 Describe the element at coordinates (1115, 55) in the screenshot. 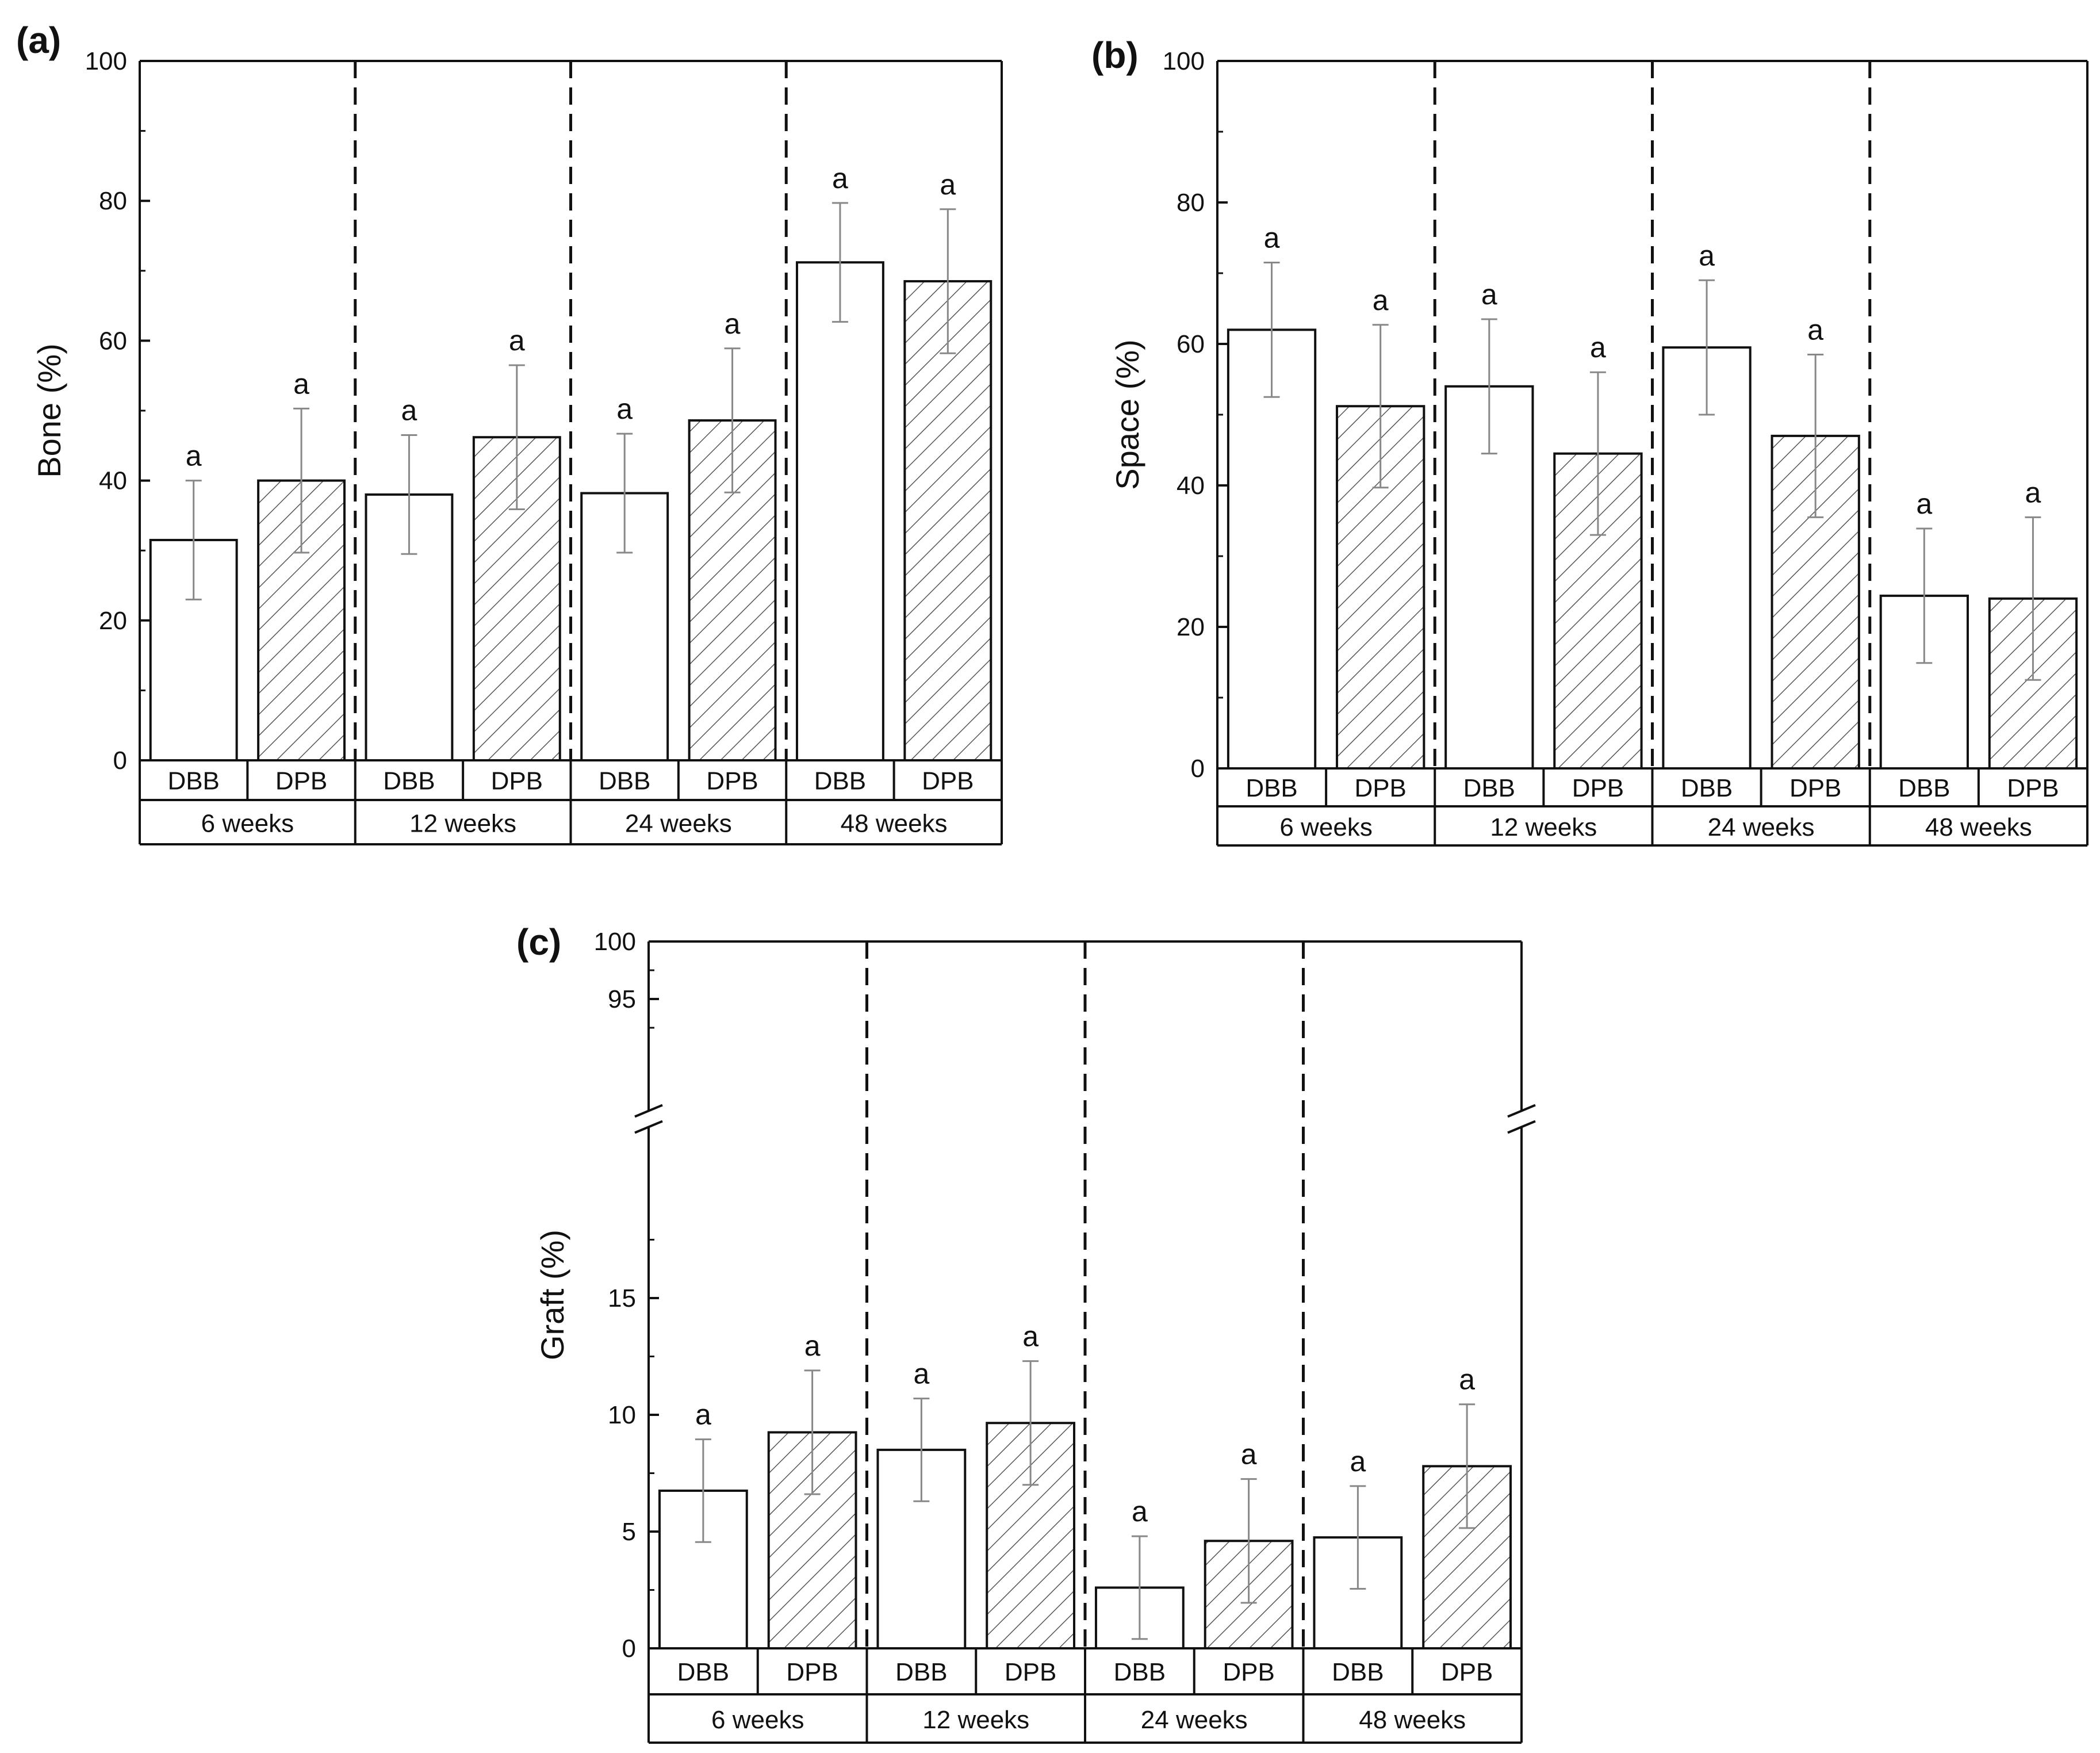

I see `panel-label: (b)` at that location.